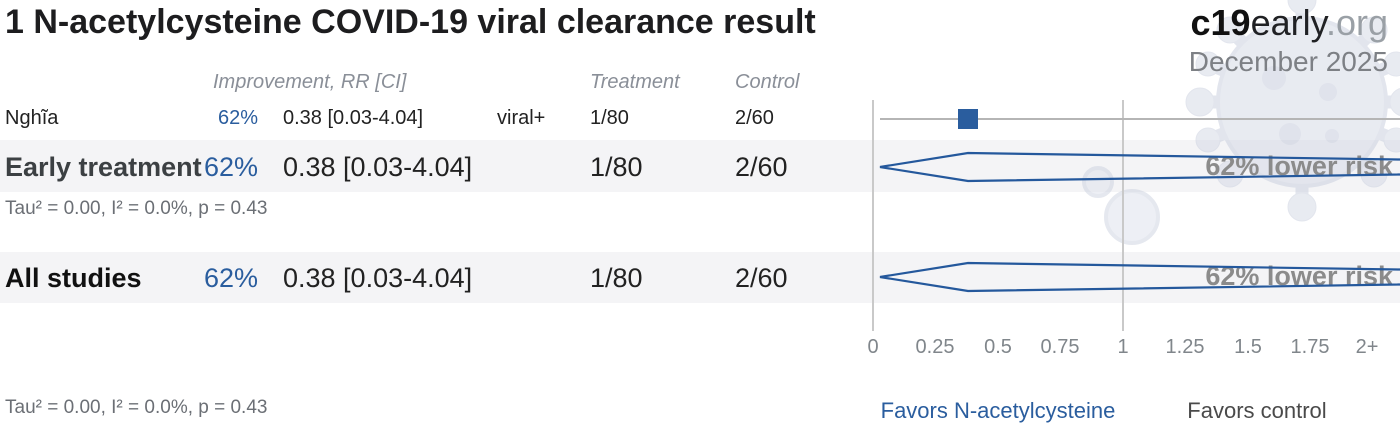  Describe the element at coordinates (609, 118) in the screenshot. I see `study-treatment-events: 1/80` at that location.